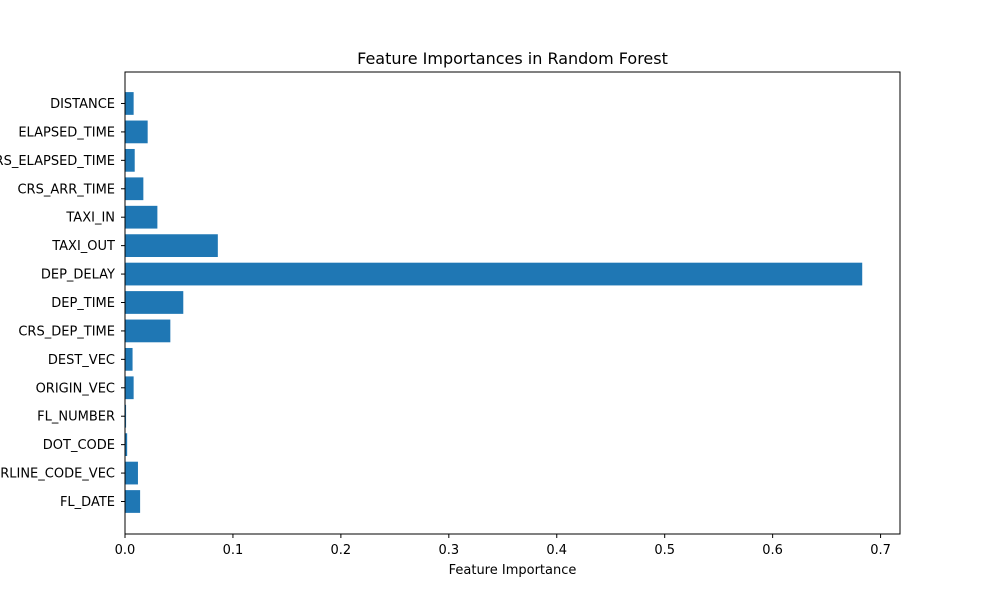 This screenshot has width=1000, height=600. I want to click on y-tick-label: DEP_TIME, so click(83, 303).